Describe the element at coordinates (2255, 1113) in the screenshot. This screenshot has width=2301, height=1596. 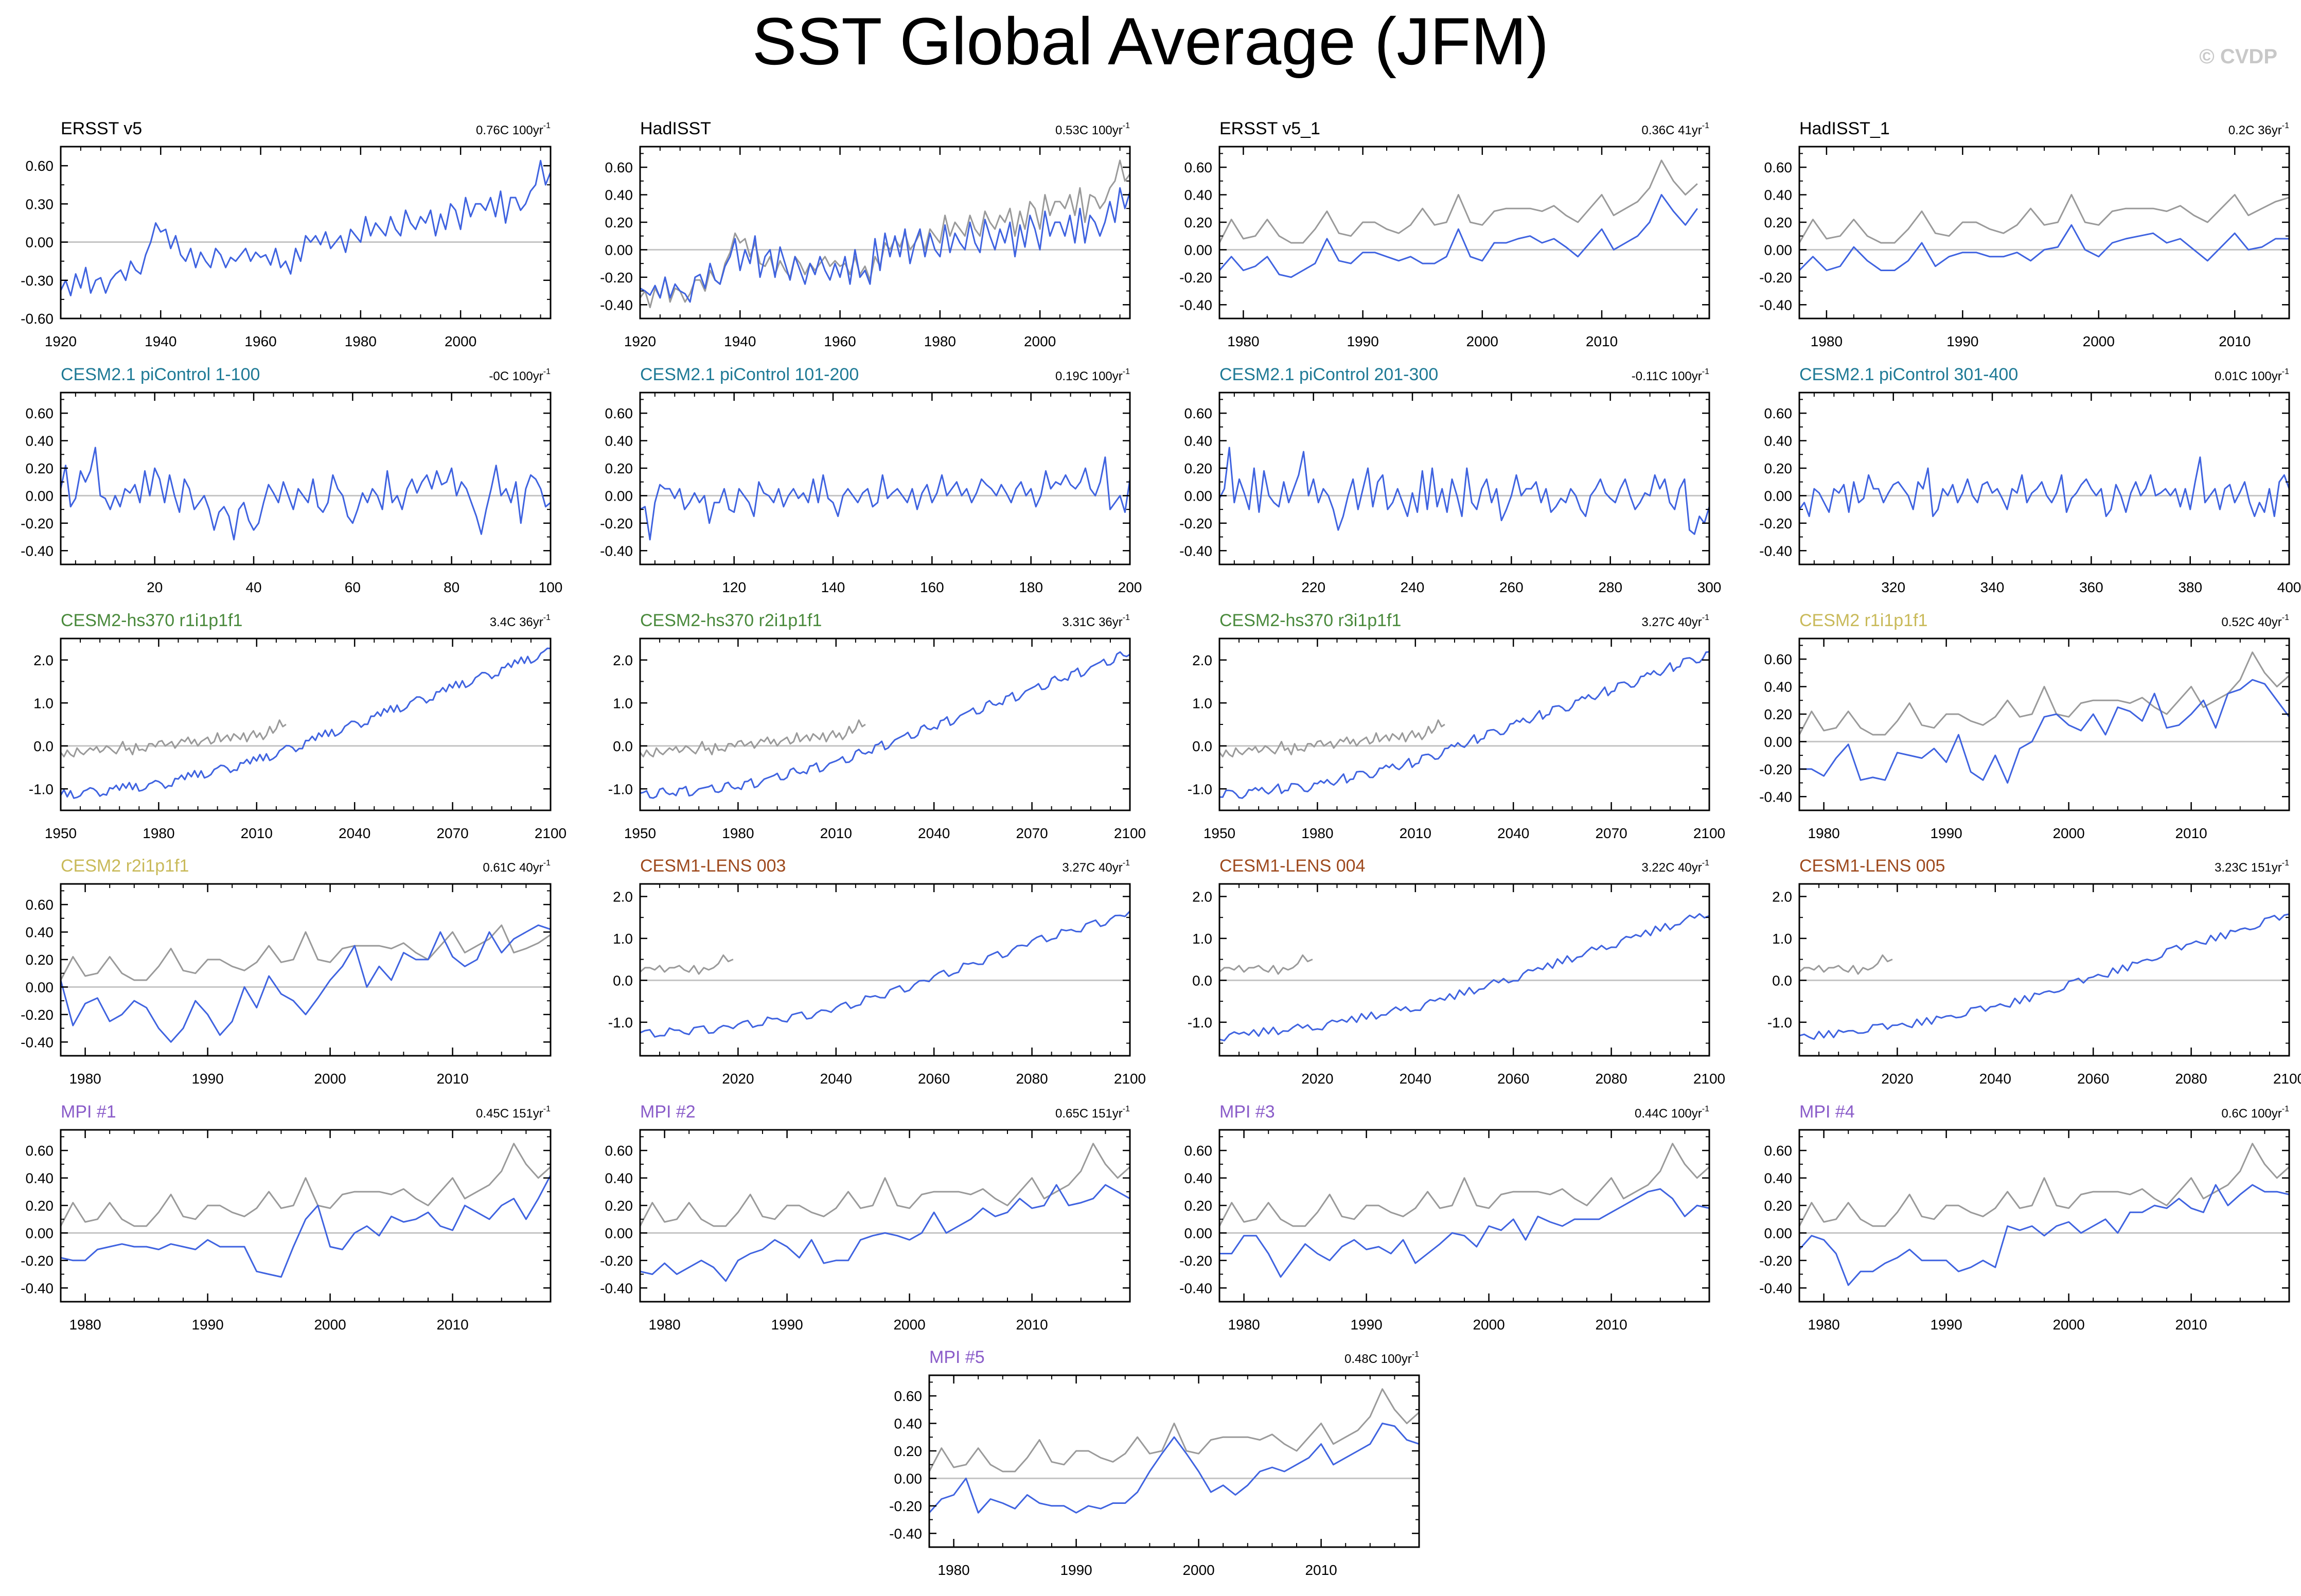
I see `trend-label: 0.6C 100yr-1` at that location.